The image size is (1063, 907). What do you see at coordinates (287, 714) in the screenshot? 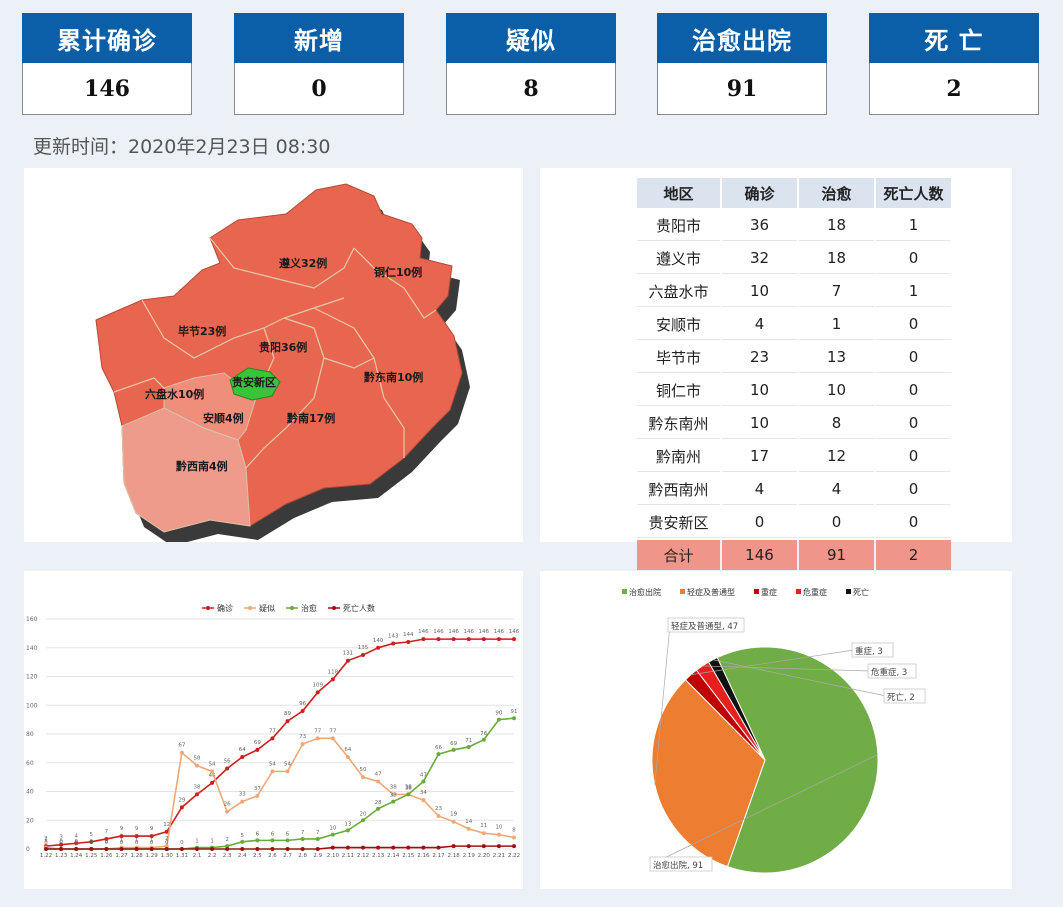
I see `data-label: 89` at bounding box center [287, 714].